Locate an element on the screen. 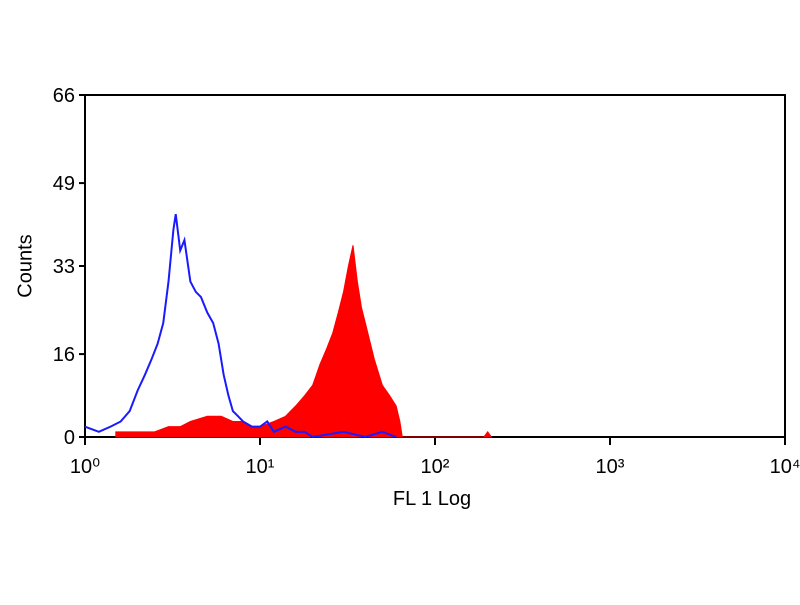 The image size is (800, 605). y-tick-label: 0 is located at coordinates (69, 438).